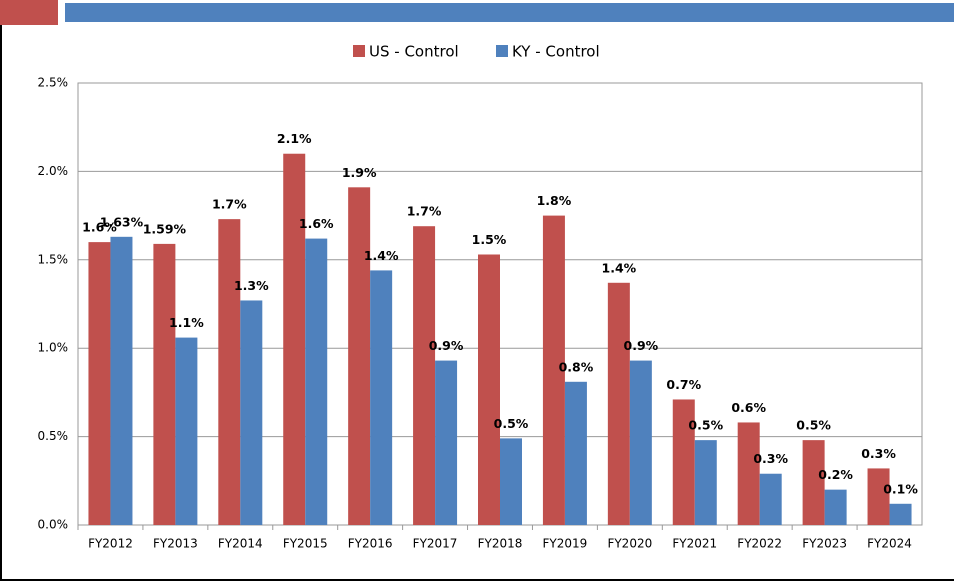  What do you see at coordinates (53, 348) in the screenshot?
I see `y-tick-label: 1.0%` at bounding box center [53, 348].